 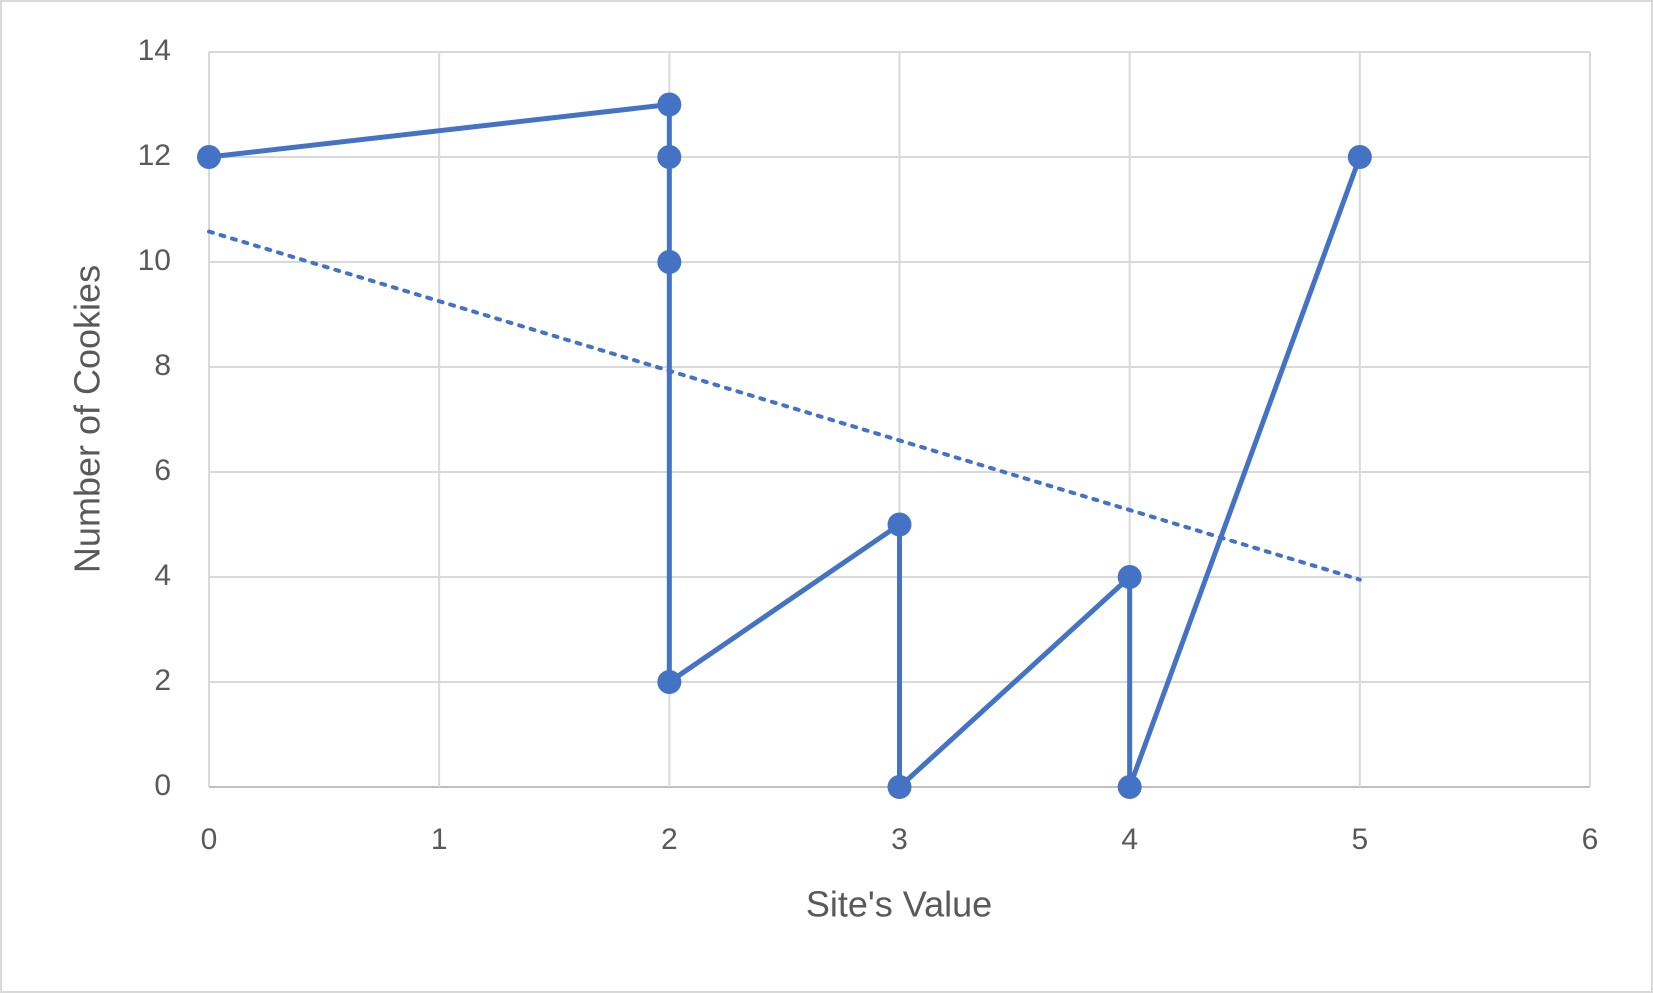 What do you see at coordinates (162, 575) in the screenshot?
I see `y-tick-label: 4` at bounding box center [162, 575].